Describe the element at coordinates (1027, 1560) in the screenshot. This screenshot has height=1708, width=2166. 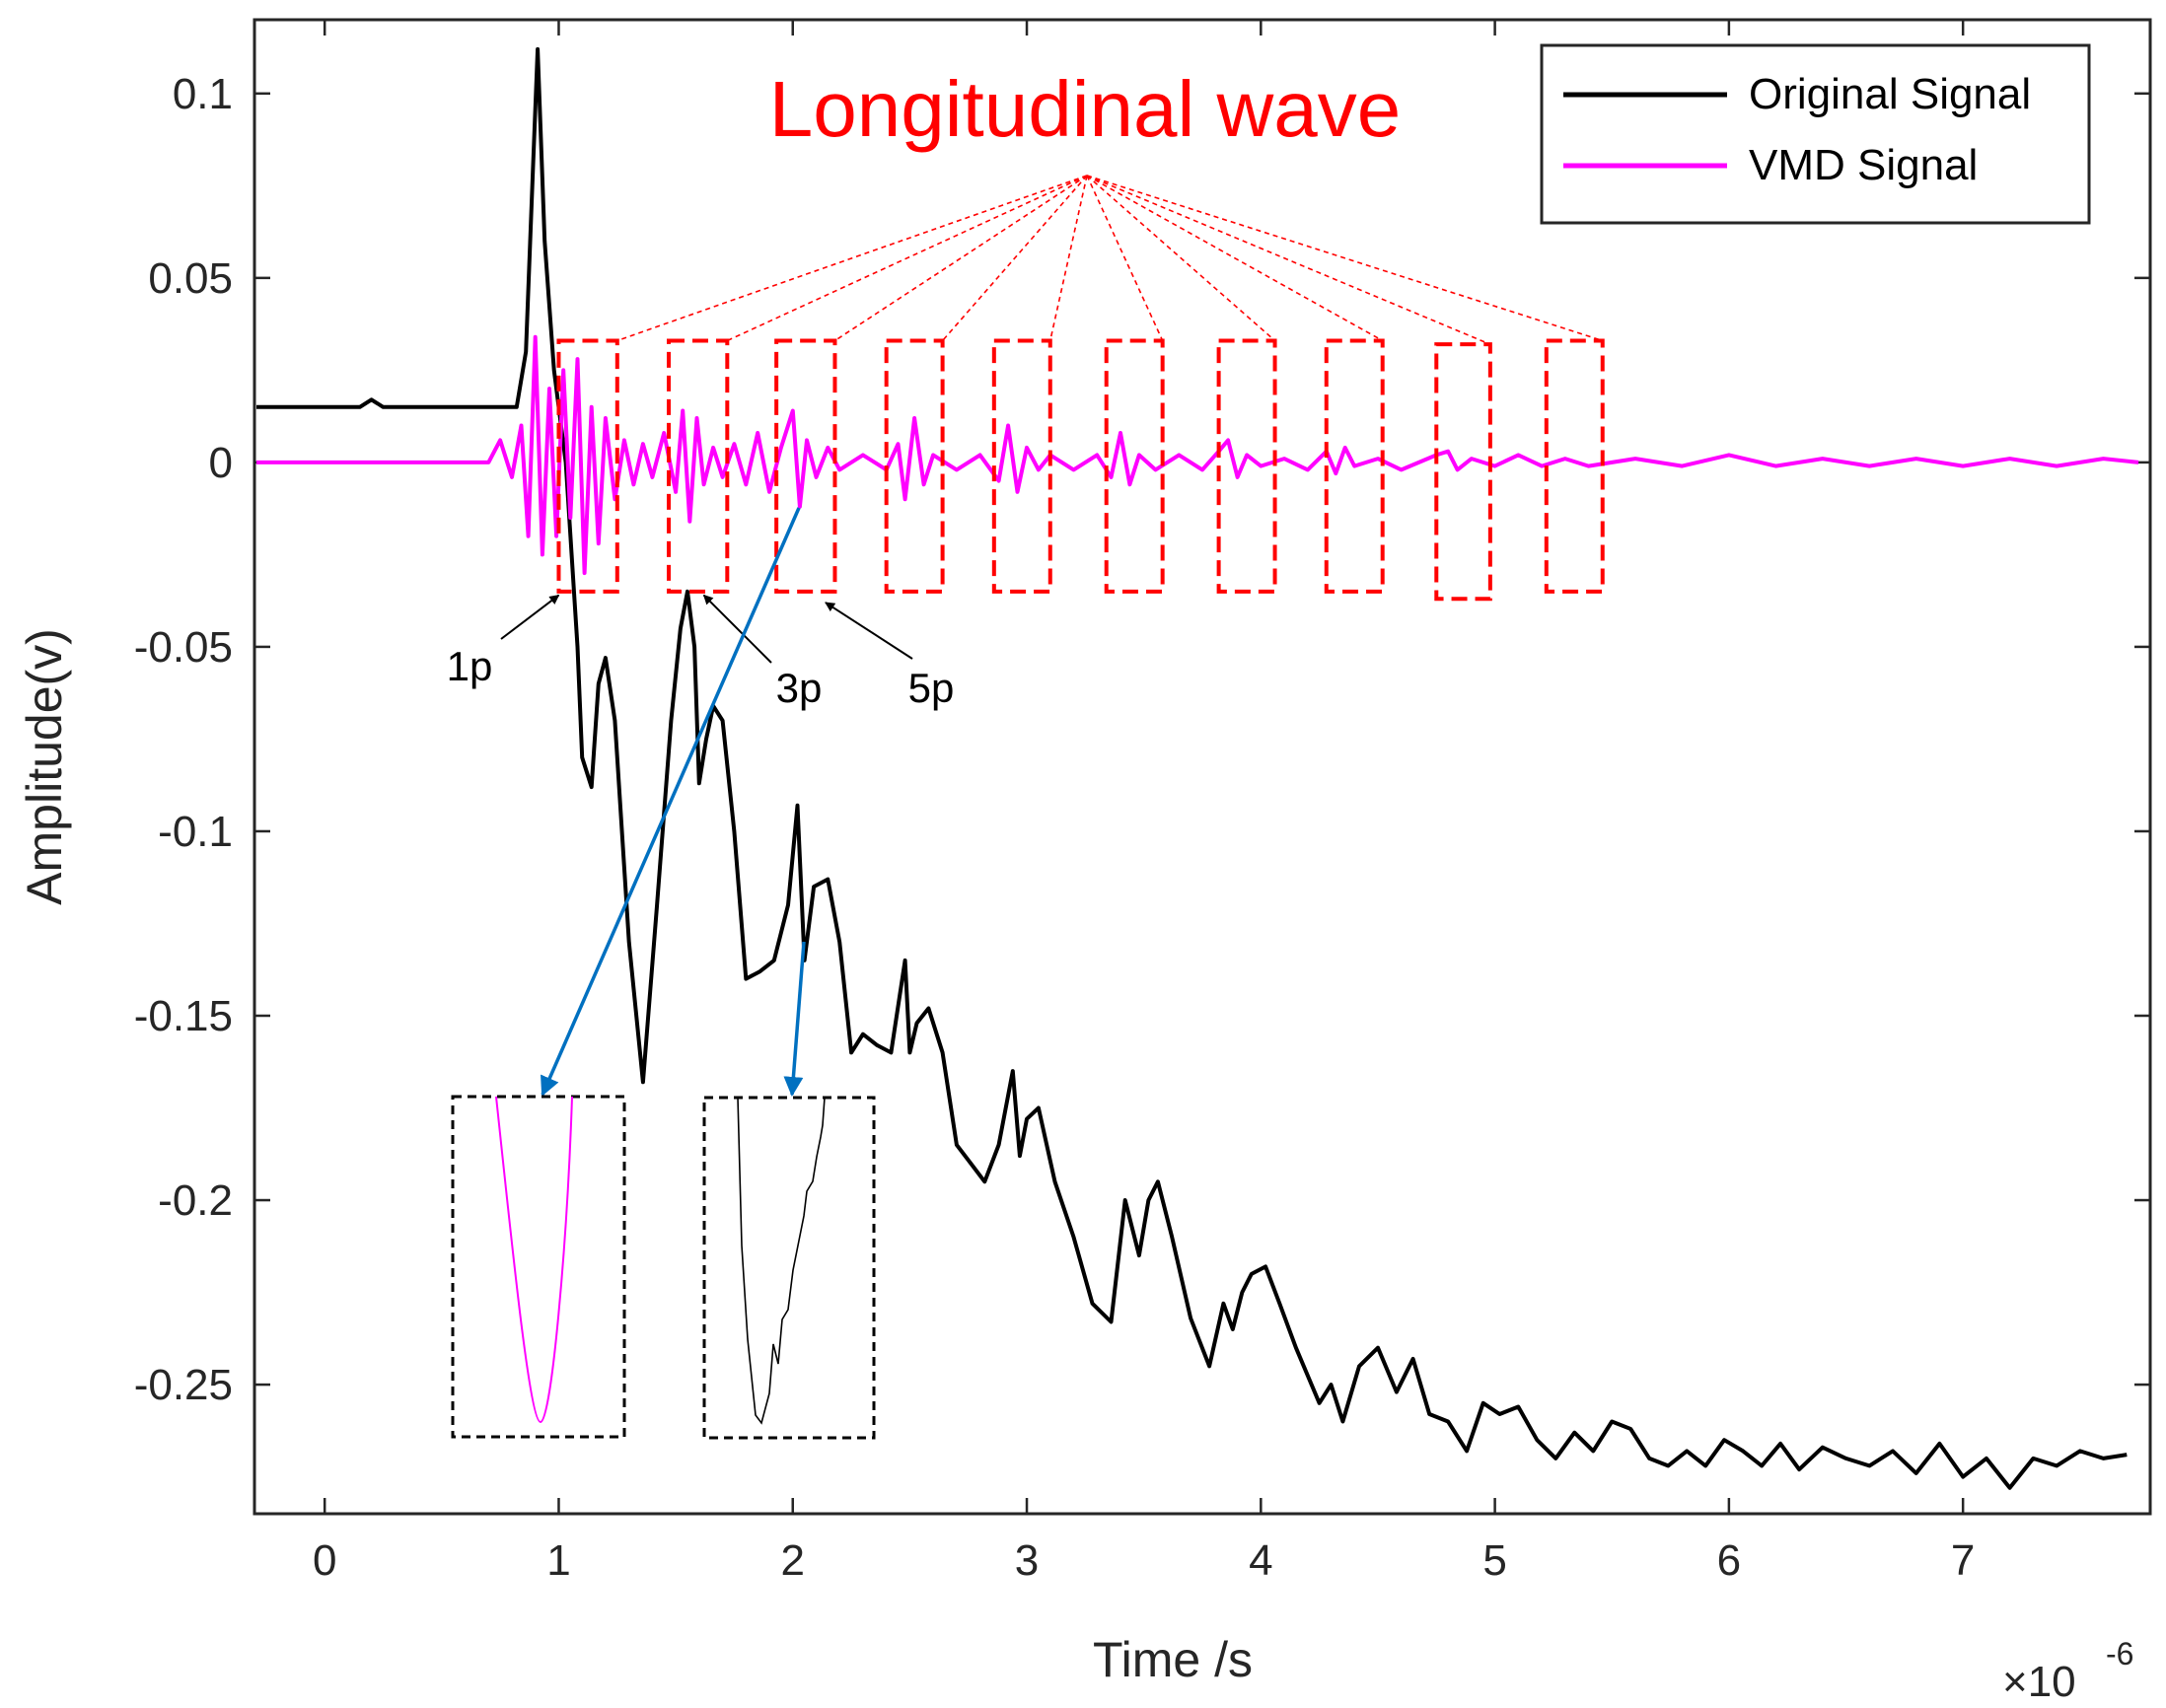
I see `x-tick-label-3: 3` at that location.